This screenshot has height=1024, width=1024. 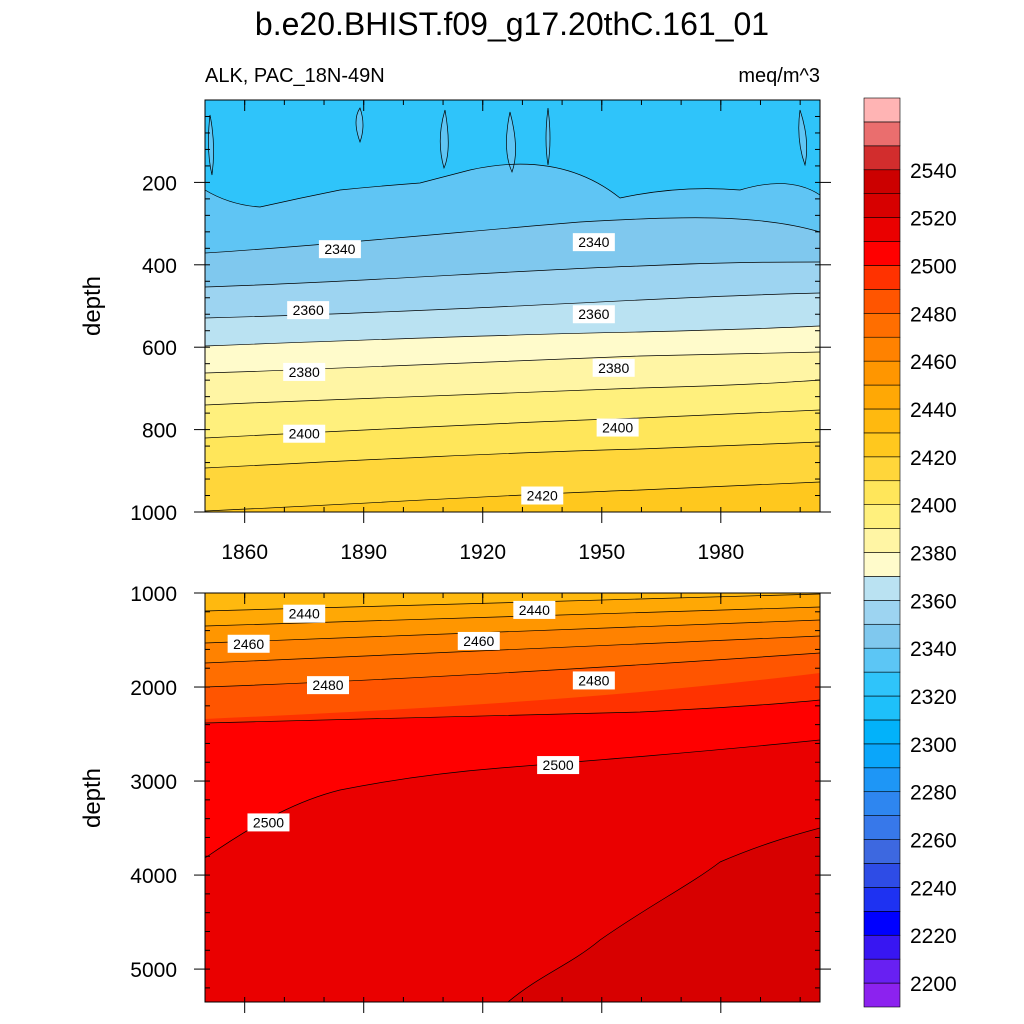 I want to click on lower-y-axis-label: depth, so click(x=92, y=798).